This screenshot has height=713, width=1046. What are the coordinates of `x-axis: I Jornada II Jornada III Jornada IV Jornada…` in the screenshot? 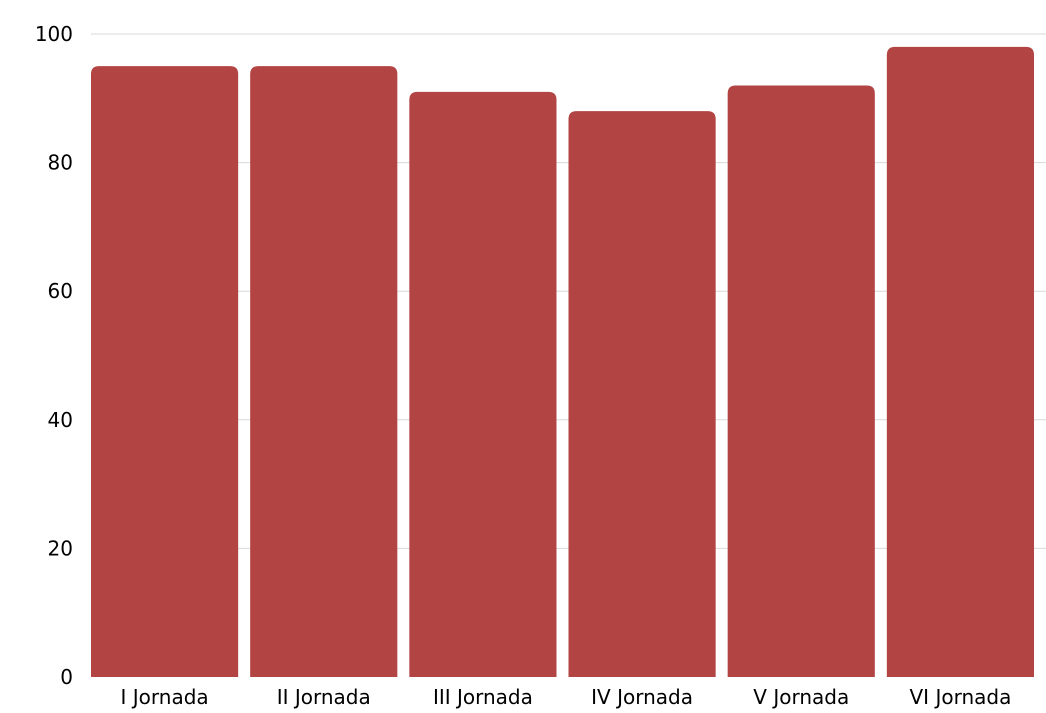 It's located at (566, 697).